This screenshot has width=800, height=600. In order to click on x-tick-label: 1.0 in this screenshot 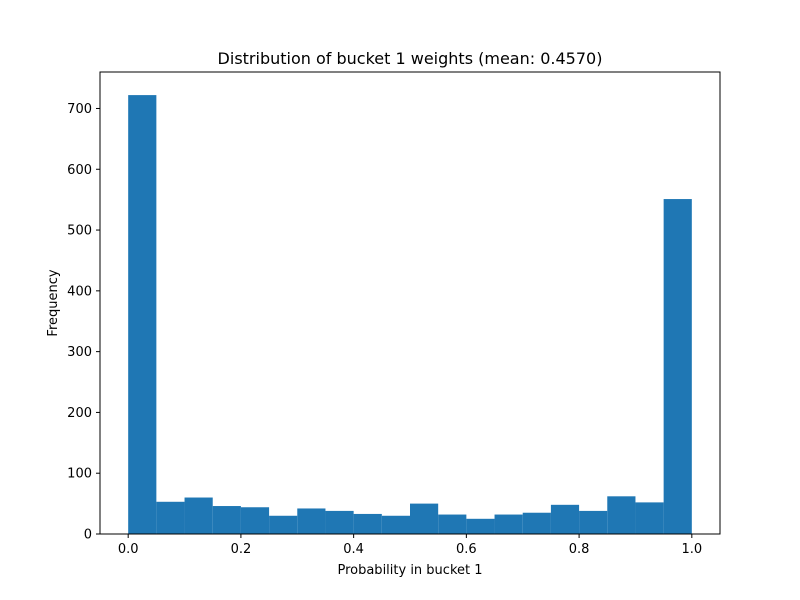, I will do `click(691, 549)`.